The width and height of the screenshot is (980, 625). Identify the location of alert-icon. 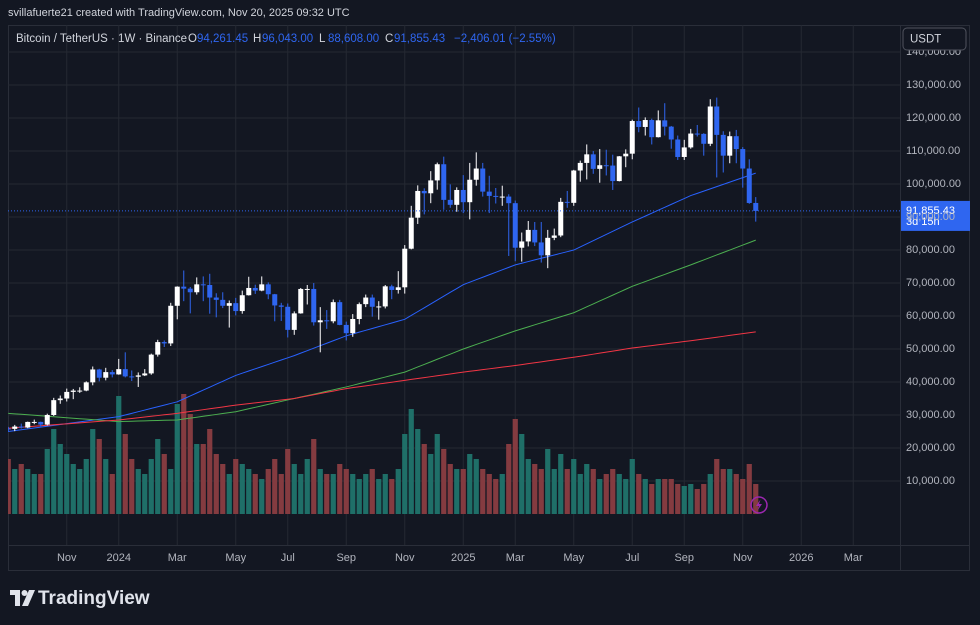
(759, 505).